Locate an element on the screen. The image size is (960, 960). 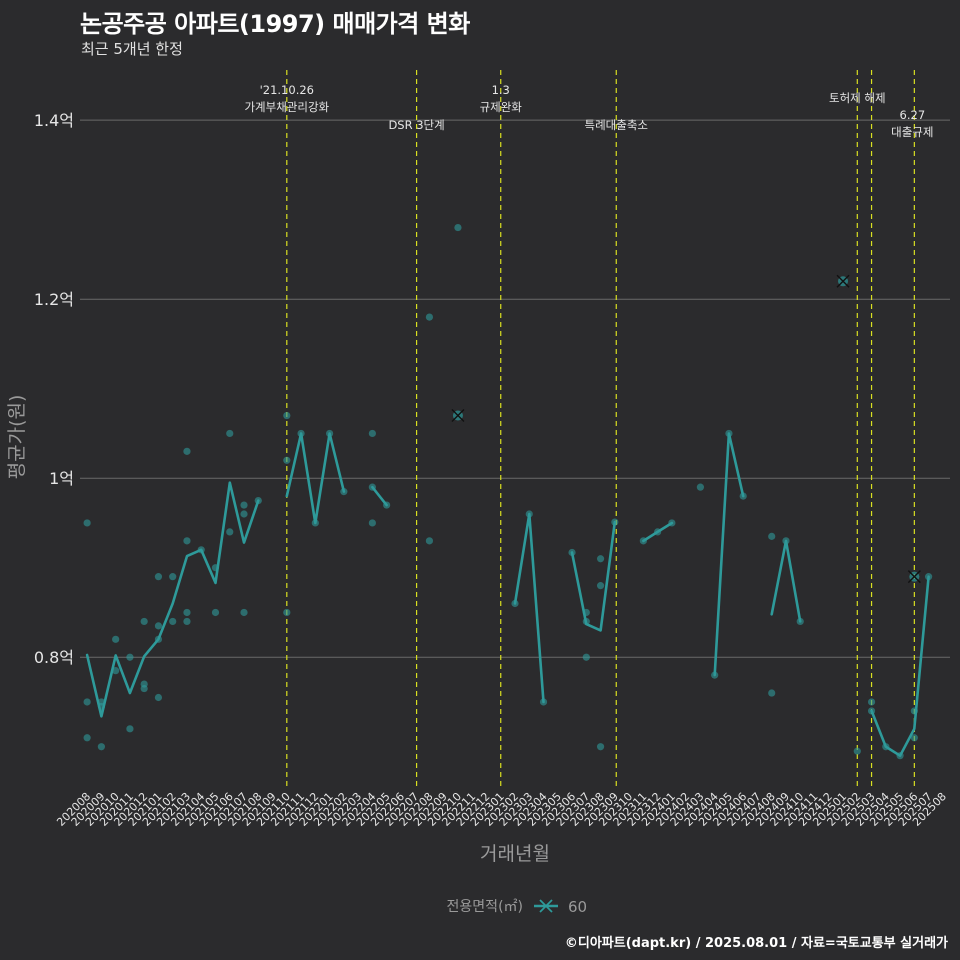
event-label: 6.27 is located at coordinates (913, 115).